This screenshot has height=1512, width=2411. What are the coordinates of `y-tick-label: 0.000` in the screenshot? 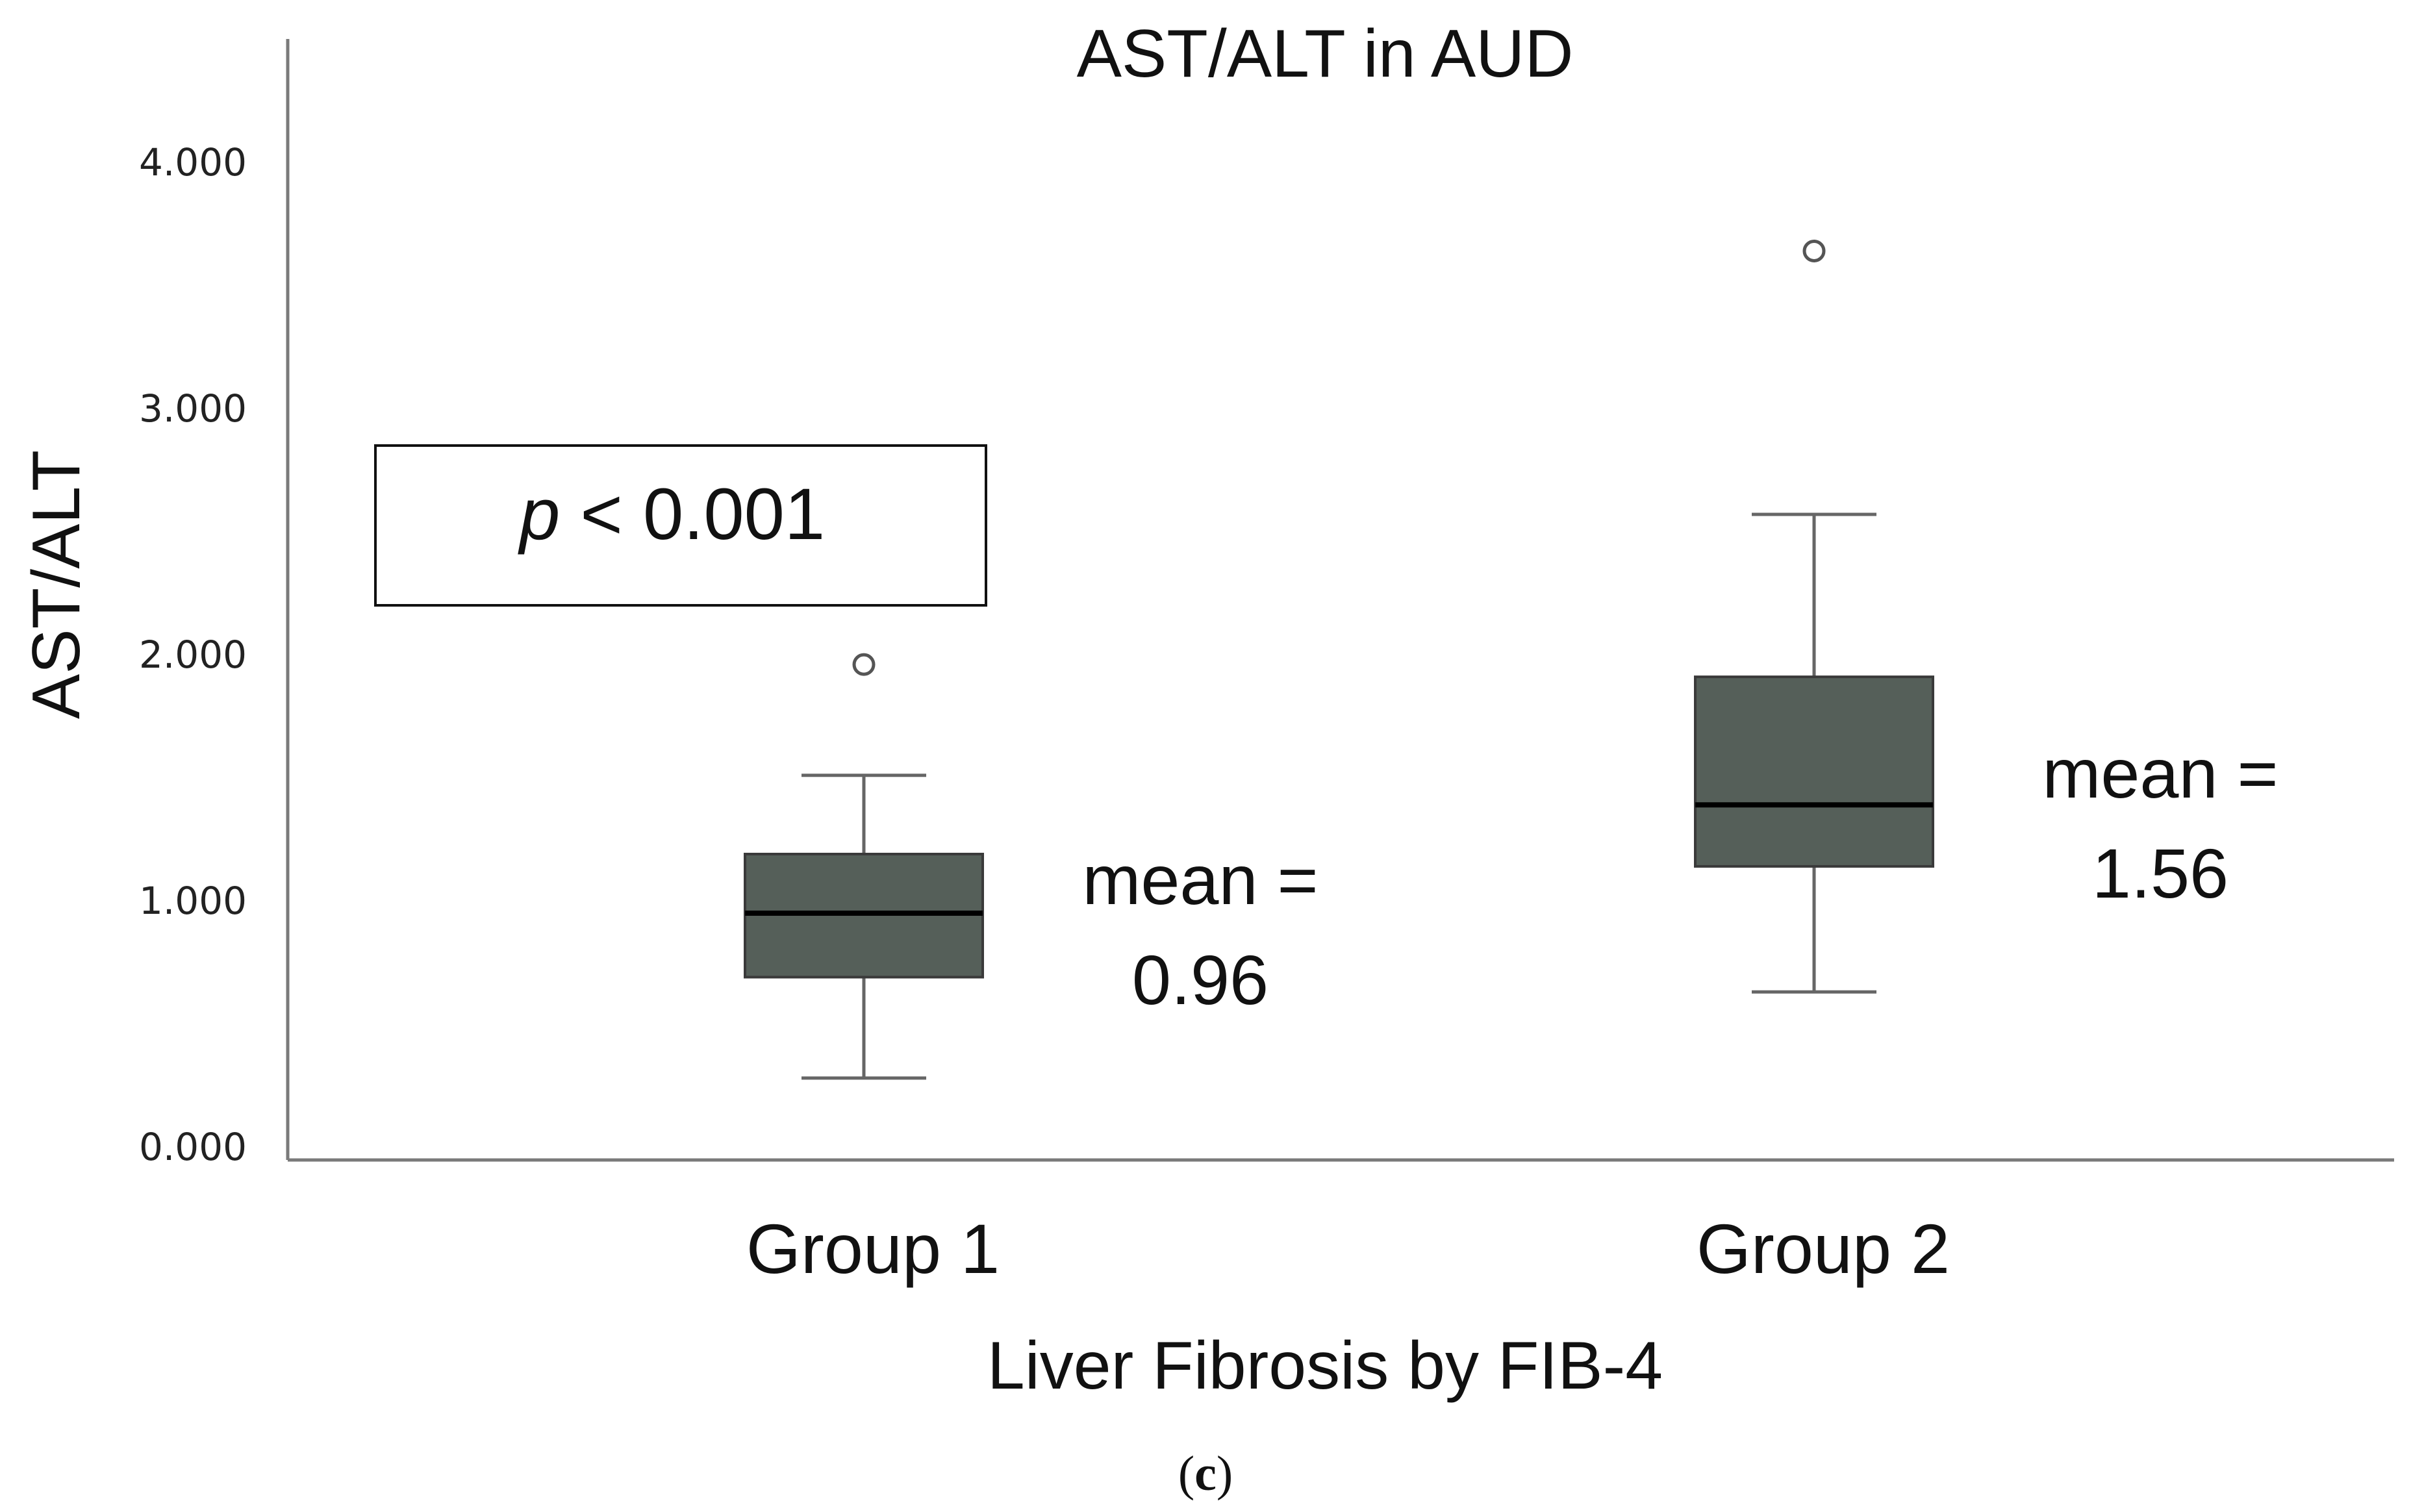 It's located at (193, 1147).